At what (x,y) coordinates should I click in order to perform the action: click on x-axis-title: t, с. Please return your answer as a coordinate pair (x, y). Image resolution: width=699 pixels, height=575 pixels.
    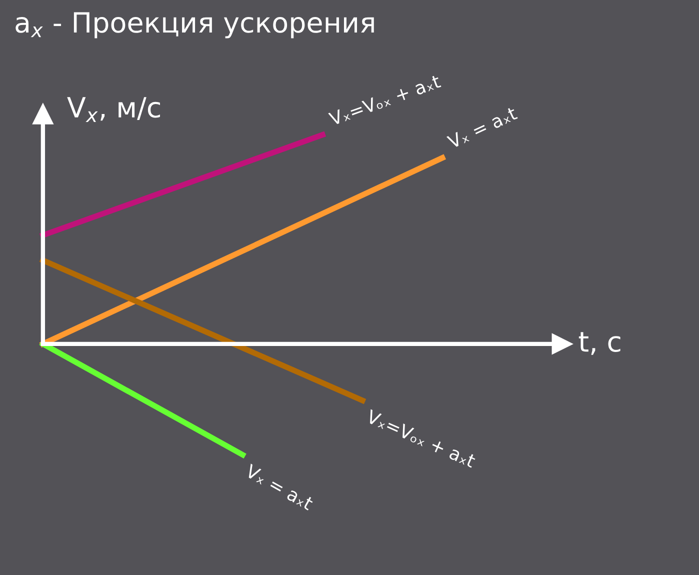
    Looking at the image, I should click on (599, 343).